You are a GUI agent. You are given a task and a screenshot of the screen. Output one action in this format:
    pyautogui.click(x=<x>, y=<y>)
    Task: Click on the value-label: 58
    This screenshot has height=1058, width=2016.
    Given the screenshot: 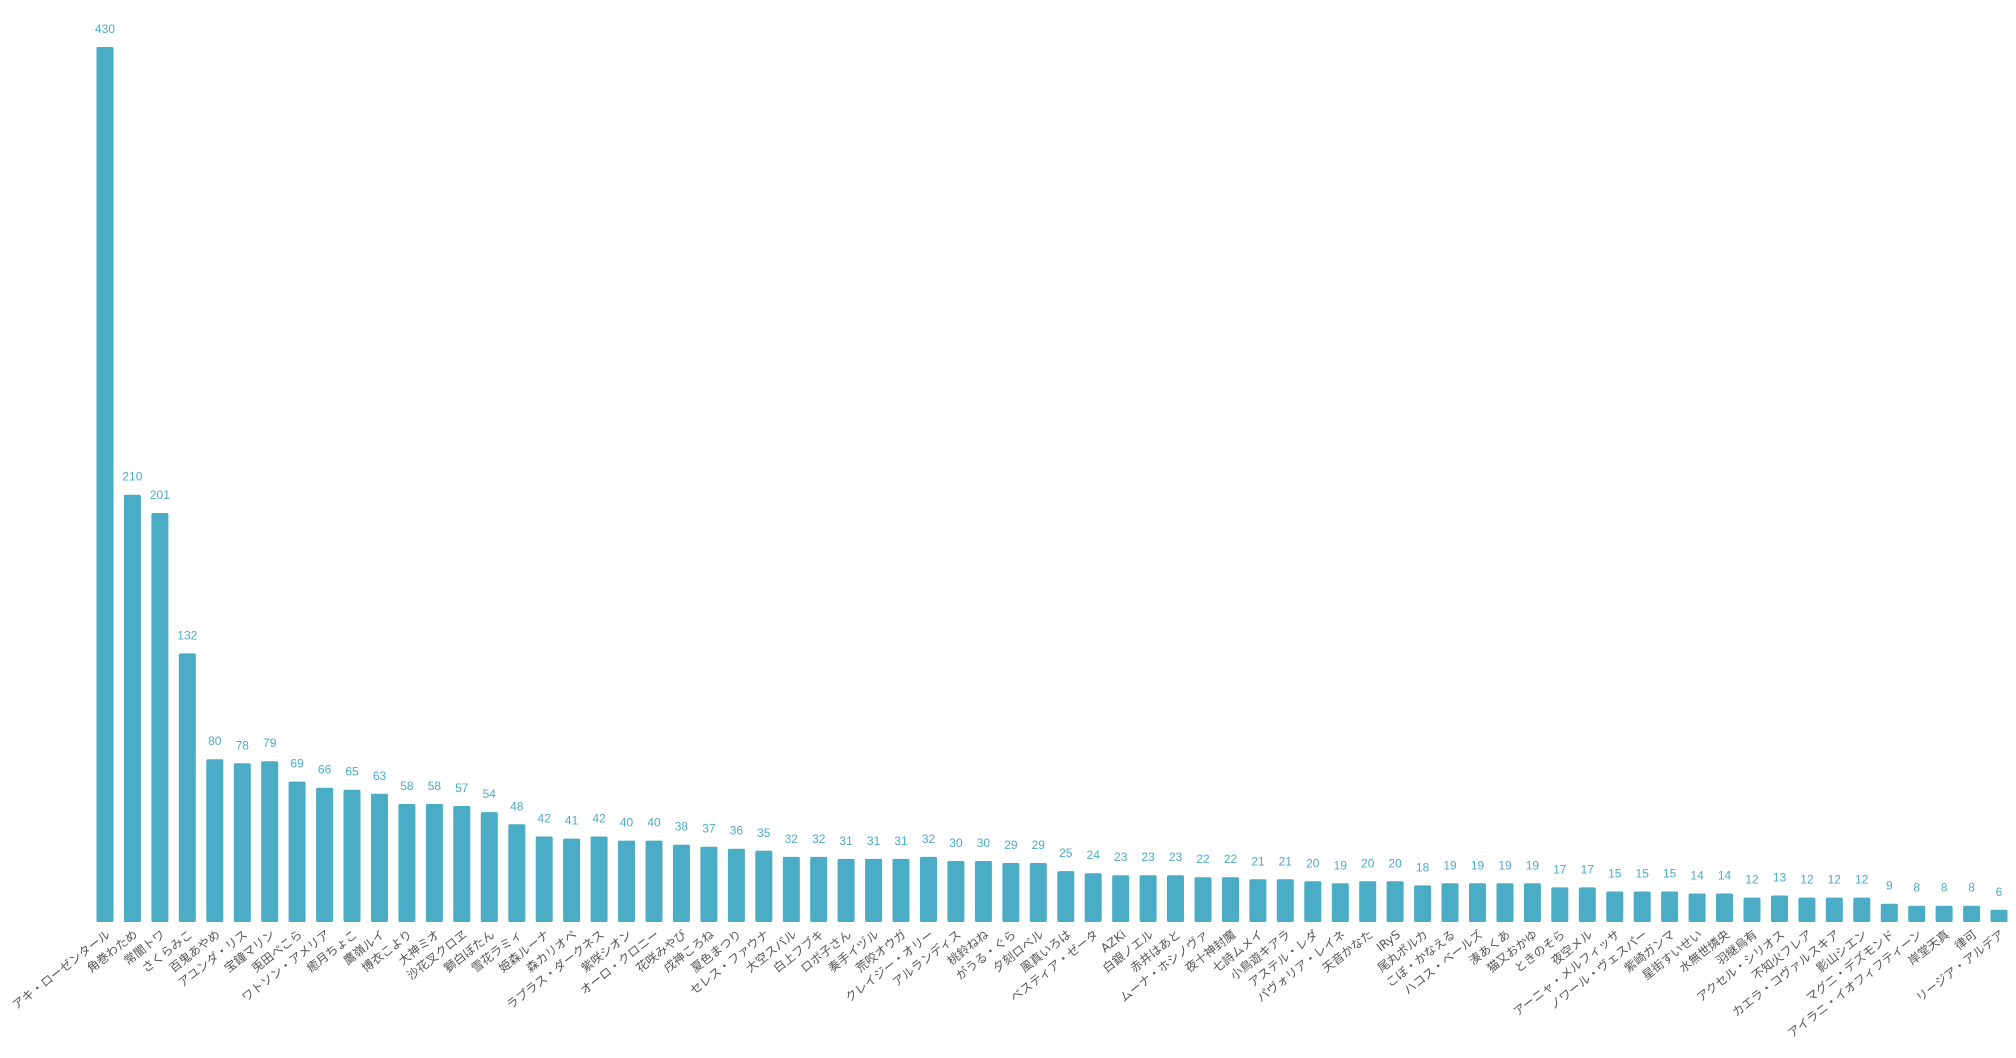 What is the action you would take?
    pyautogui.click(x=435, y=786)
    